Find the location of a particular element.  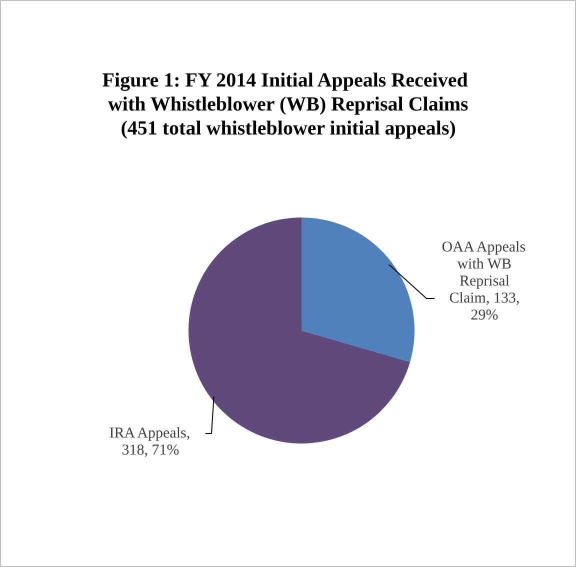

chart-title: Figure 1: FY 2014 Initial Appeals Received with Whistleblower (WB) Reprisal Claims (451 total whistleblower initial appeals) is located at coordinates (285, 105).